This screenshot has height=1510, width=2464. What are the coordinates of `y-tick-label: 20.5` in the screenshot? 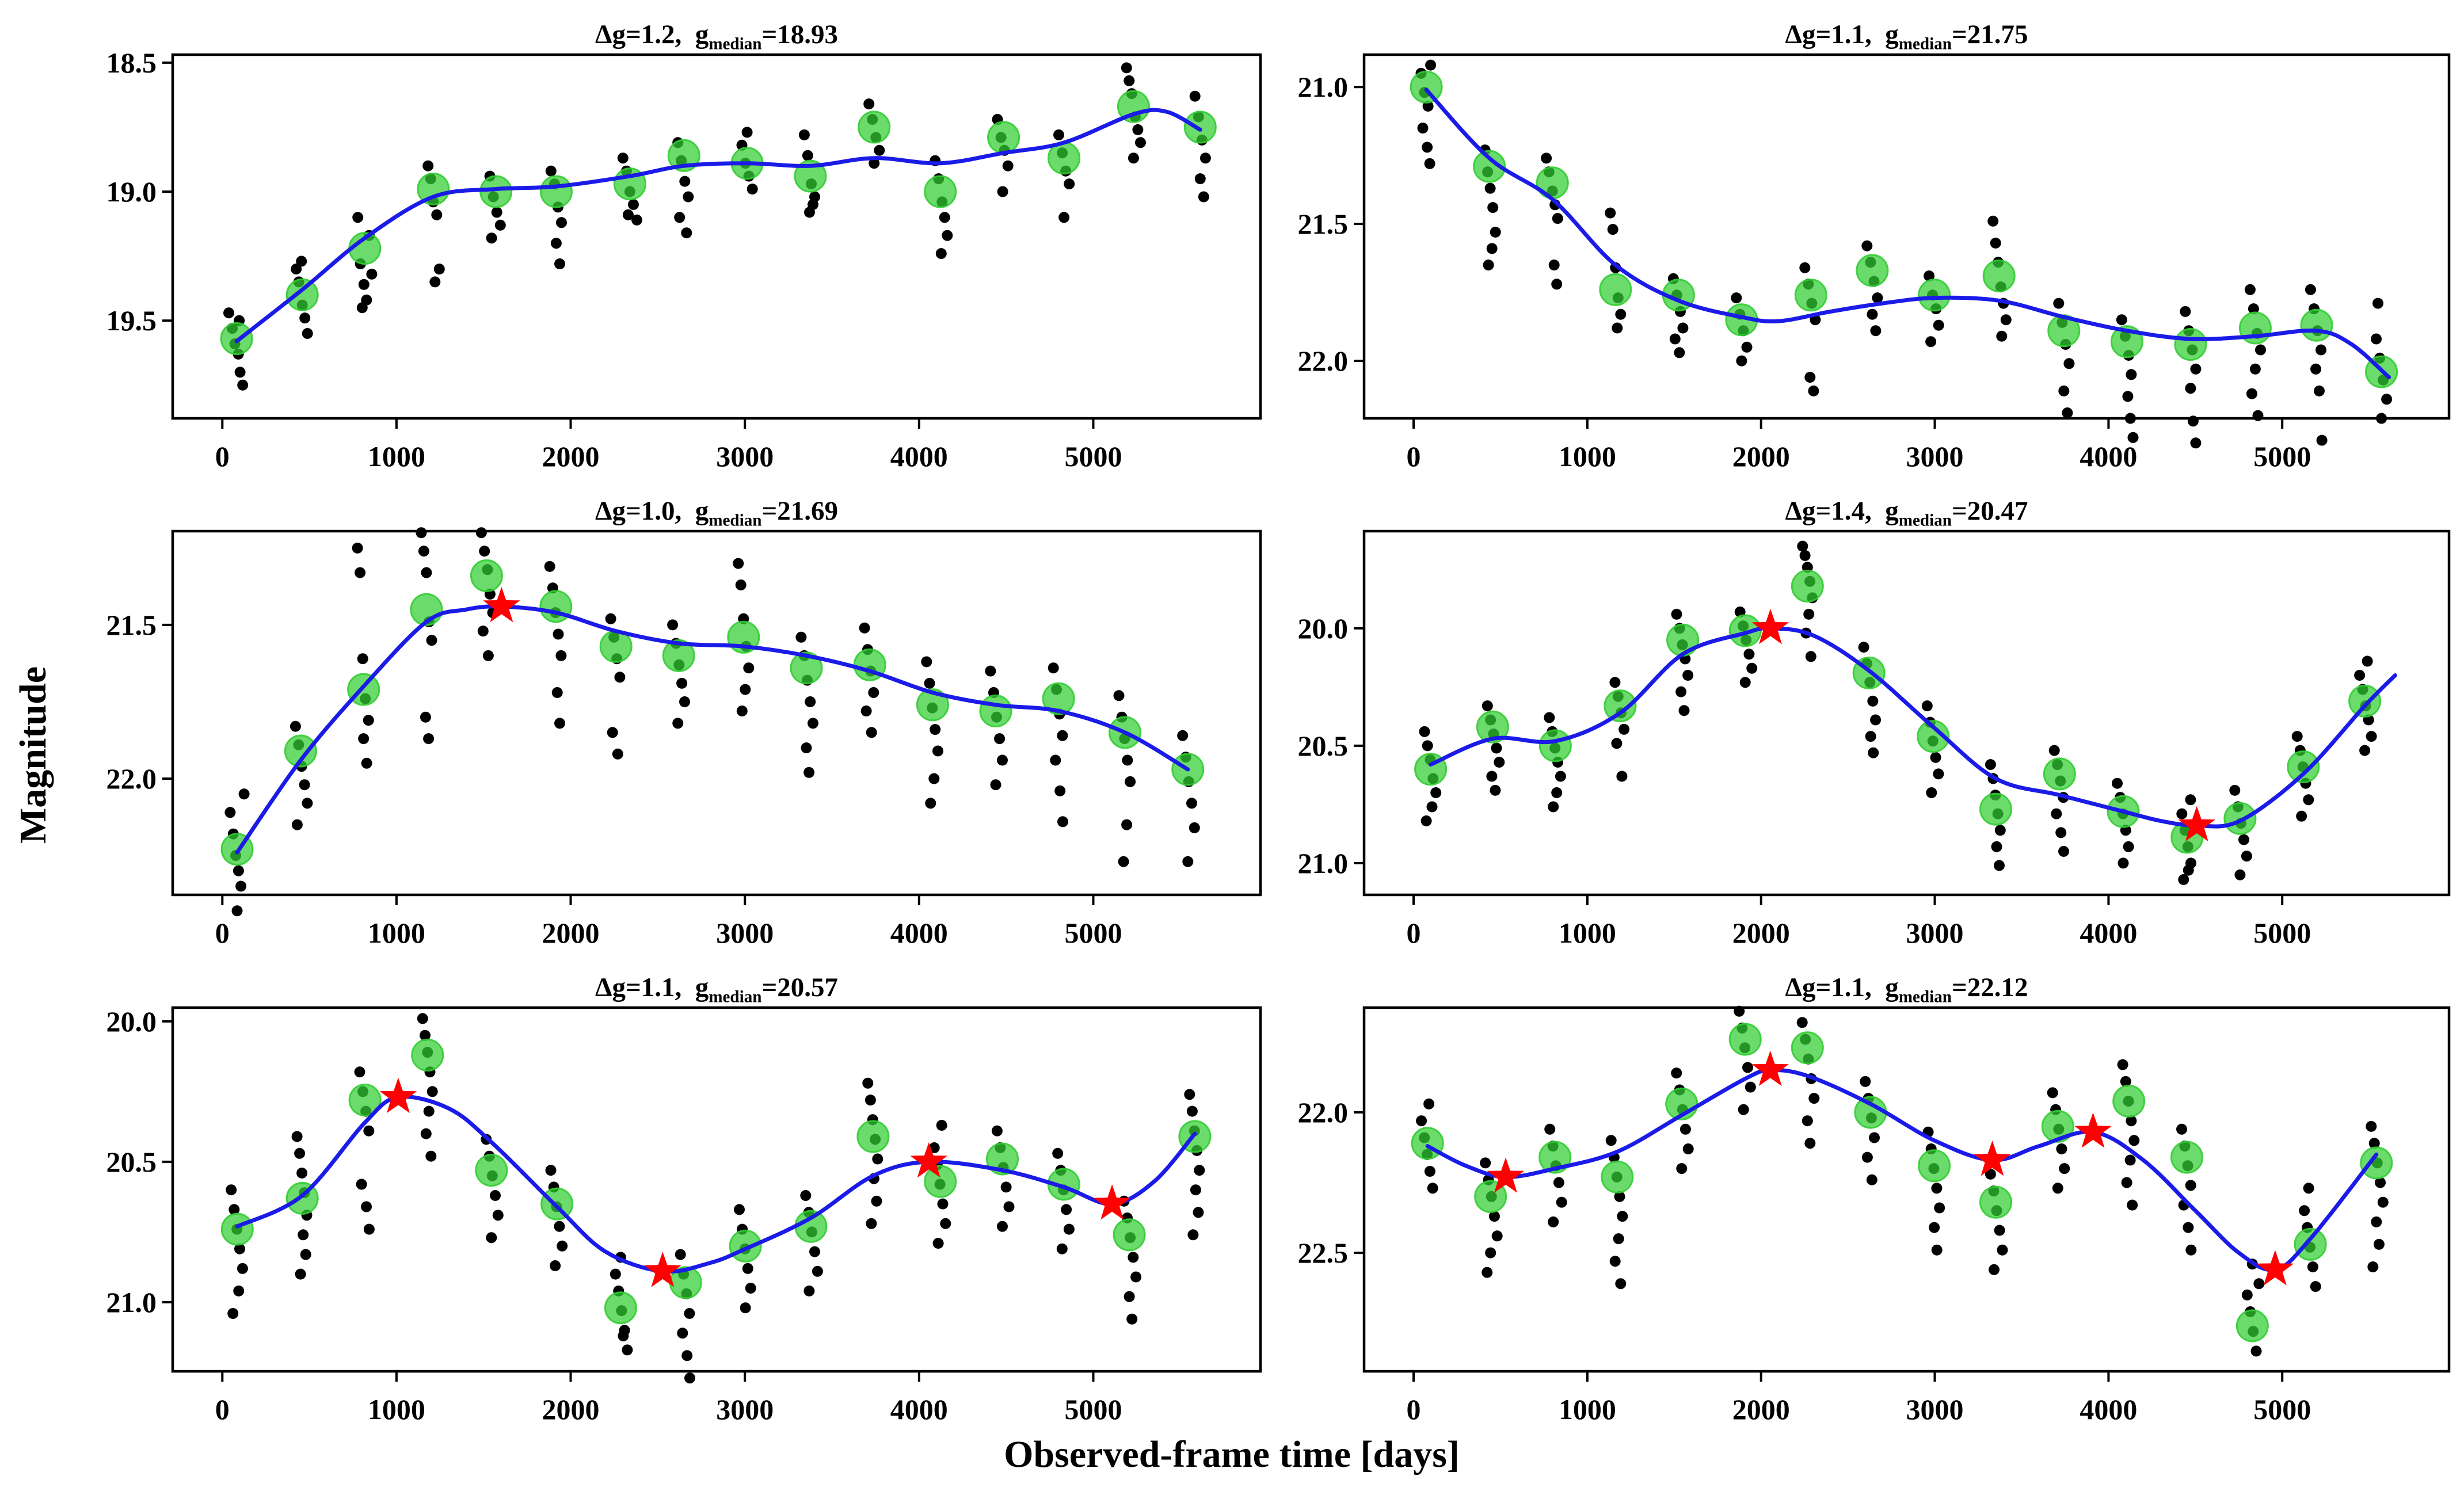 It's located at (1323, 746).